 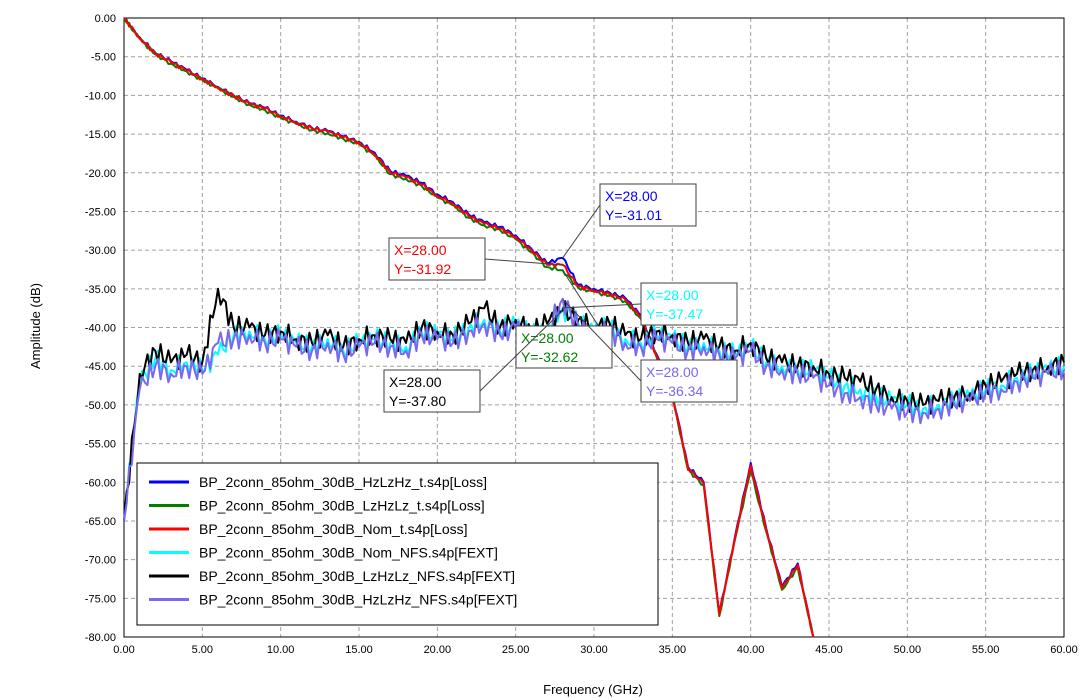 What do you see at coordinates (105, 19) in the screenshot?
I see `y-tick-label: 0.00` at bounding box center [105, 19].